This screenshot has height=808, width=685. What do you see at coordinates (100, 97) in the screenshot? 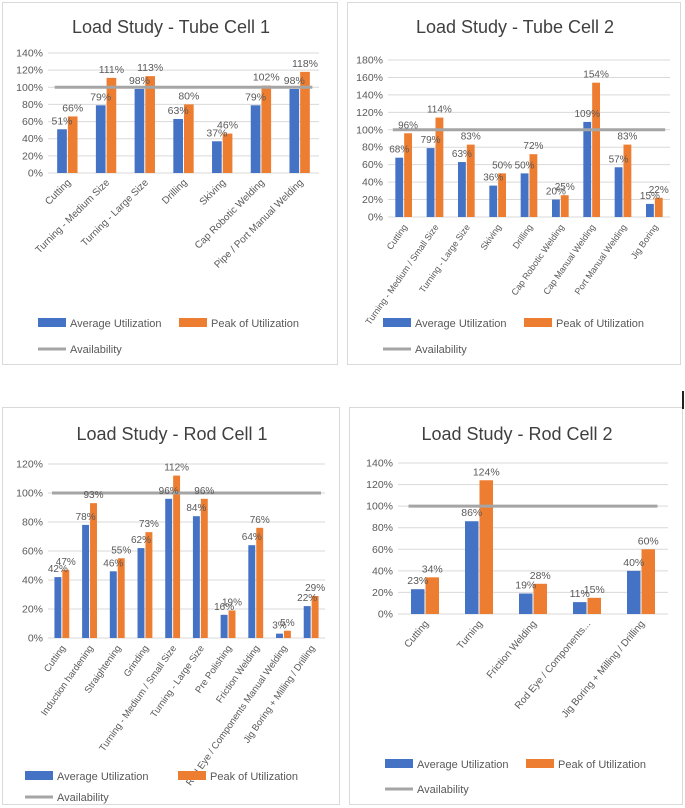
I see `chart1-data-label-average: 79%` at bounding box center [100, 97].